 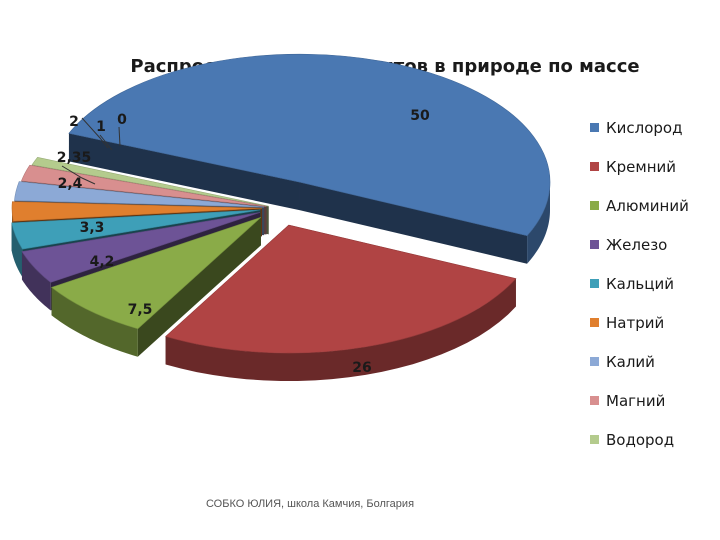 What do you see at coordinates (361, 368) in the screenshot?
I see `data-label-2: 26` at bounding box center [361, 368].